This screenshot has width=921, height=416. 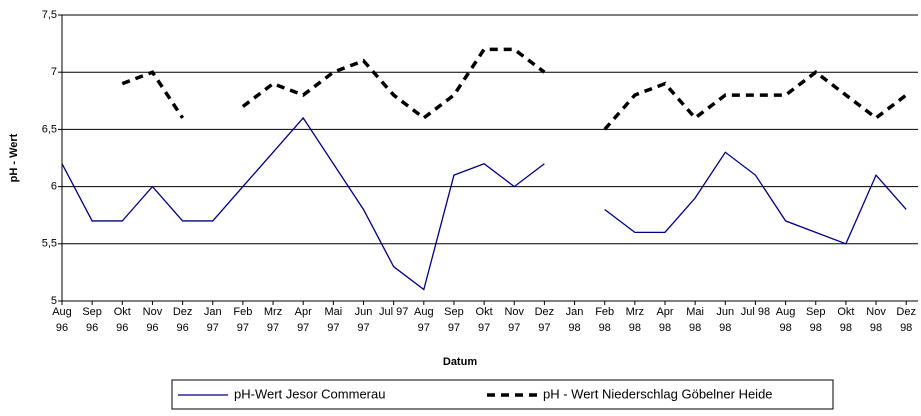 What do you see at coordinates (243, 320) in the screenshot?
I see `x-tick-label: Feb 97` at bounding box center [243, 320].